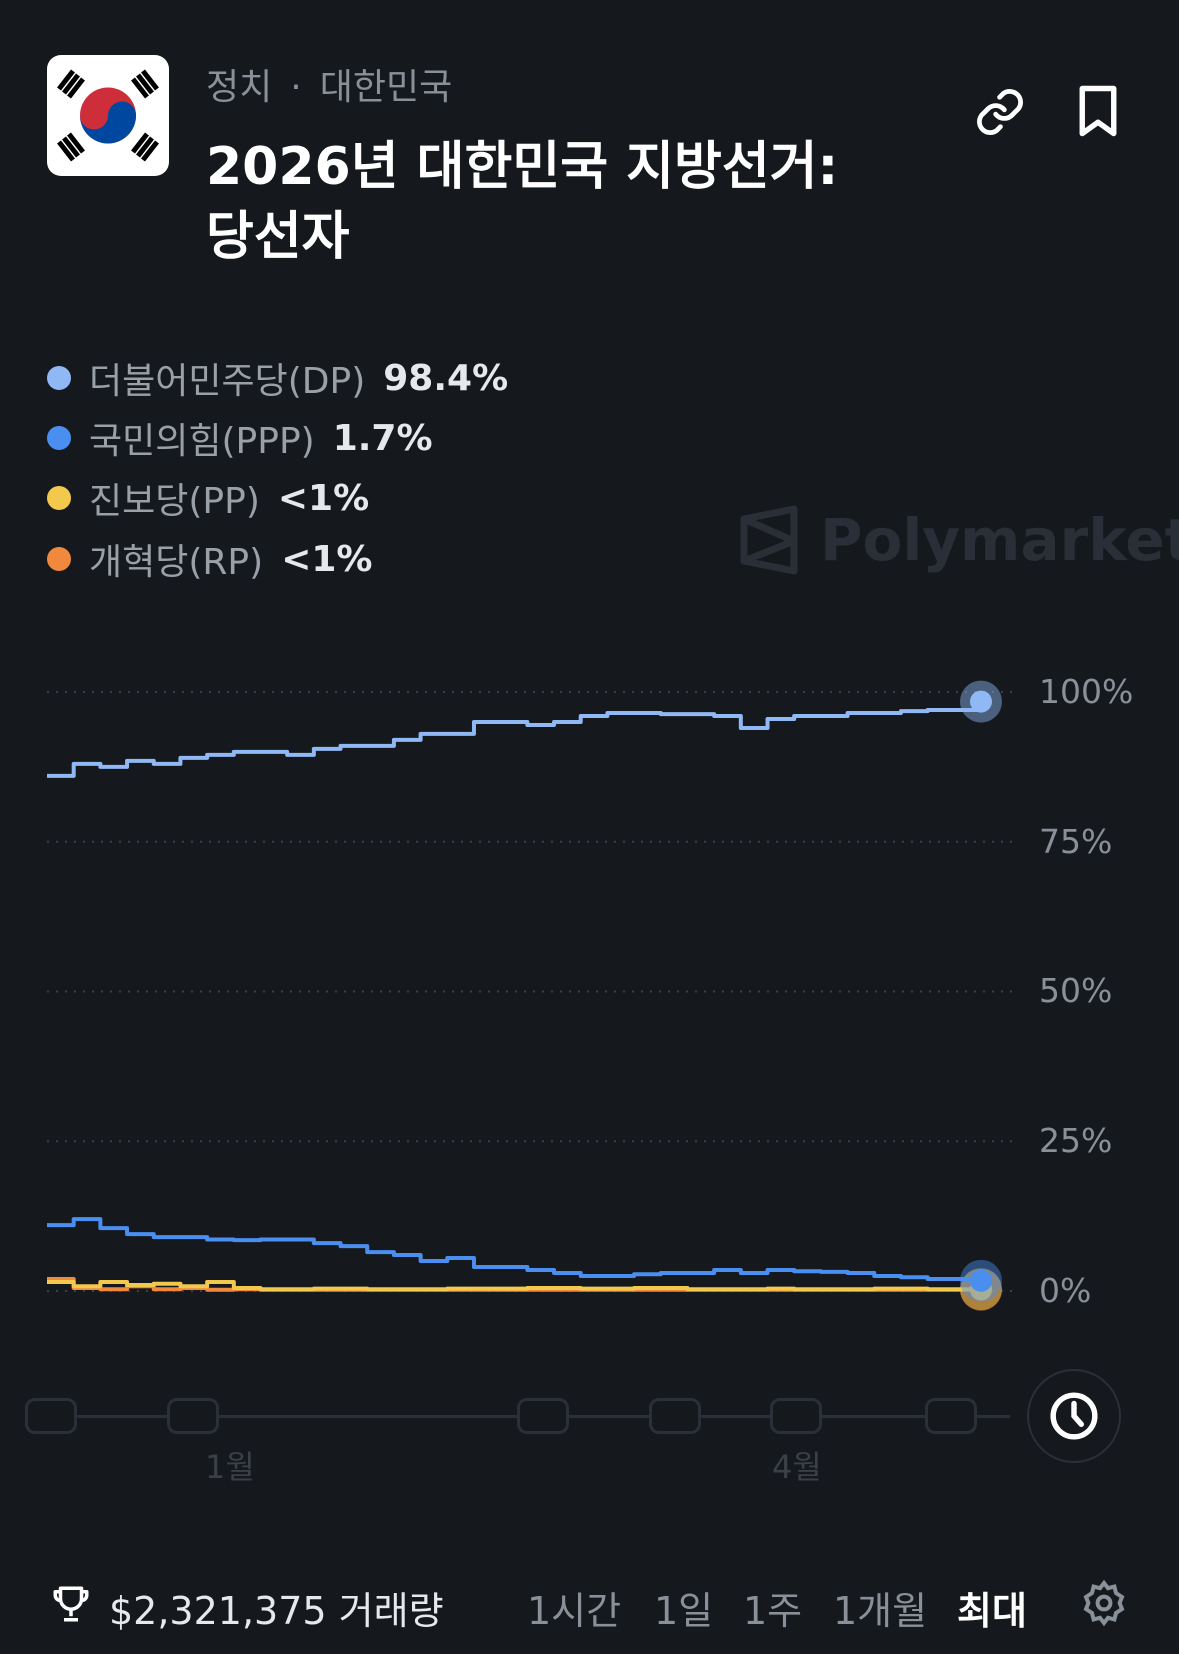 This screenshot has height=1654, width=1179. What do you see at coordinates (574, 1611) in the screenshot?
I see `range-1h-button: 1시간` at bounding box center [574, 1611].